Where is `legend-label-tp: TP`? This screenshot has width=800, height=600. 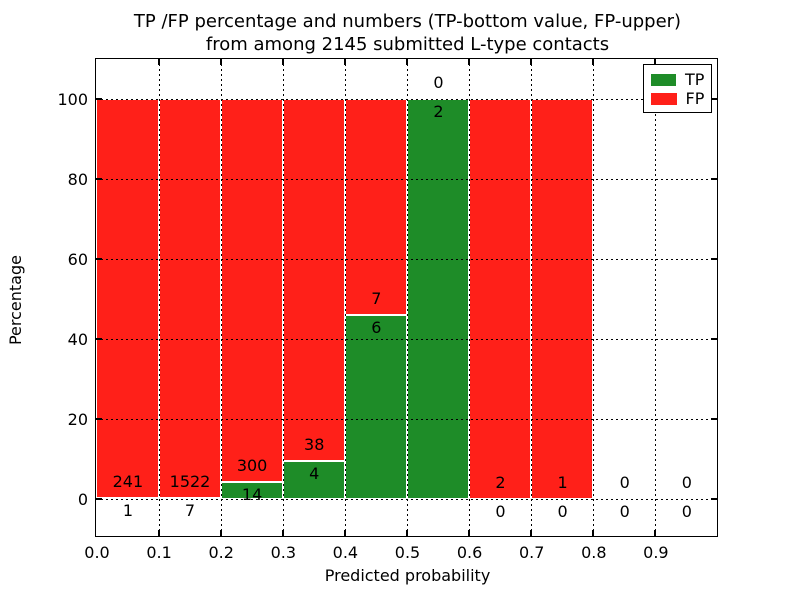
legend-label-tp: TP is located at coordinates (694, 79).